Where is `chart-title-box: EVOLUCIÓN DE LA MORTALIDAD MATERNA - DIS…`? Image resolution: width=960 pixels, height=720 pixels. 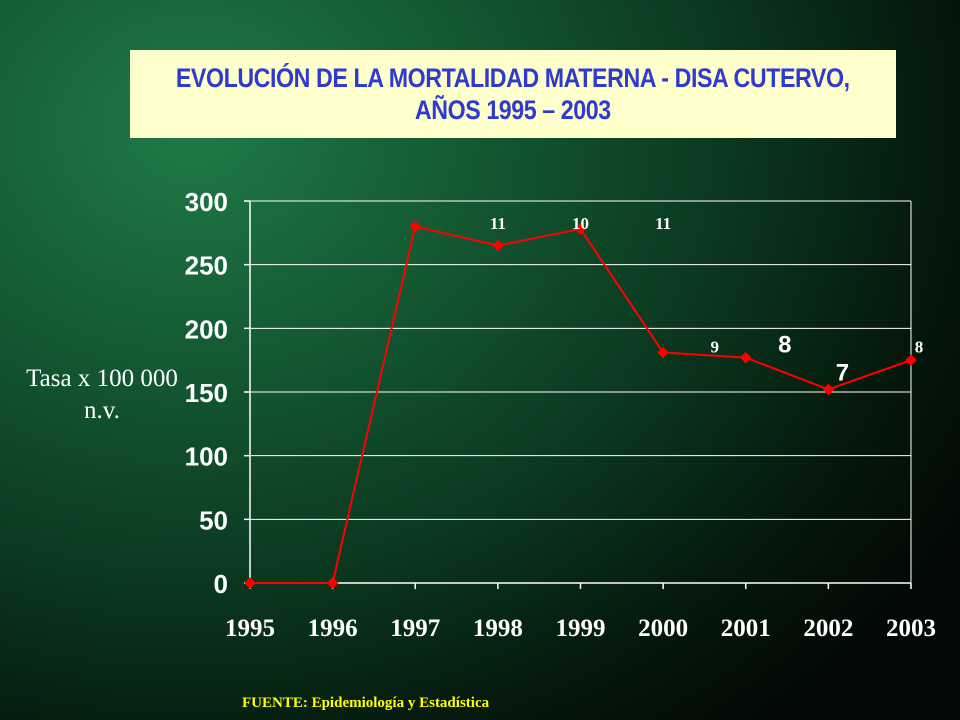 chart-title-box: EVOLUCIÓN DE LA MORTALIDAD MATERNA - DIS… is located at coordinates (513, 94).